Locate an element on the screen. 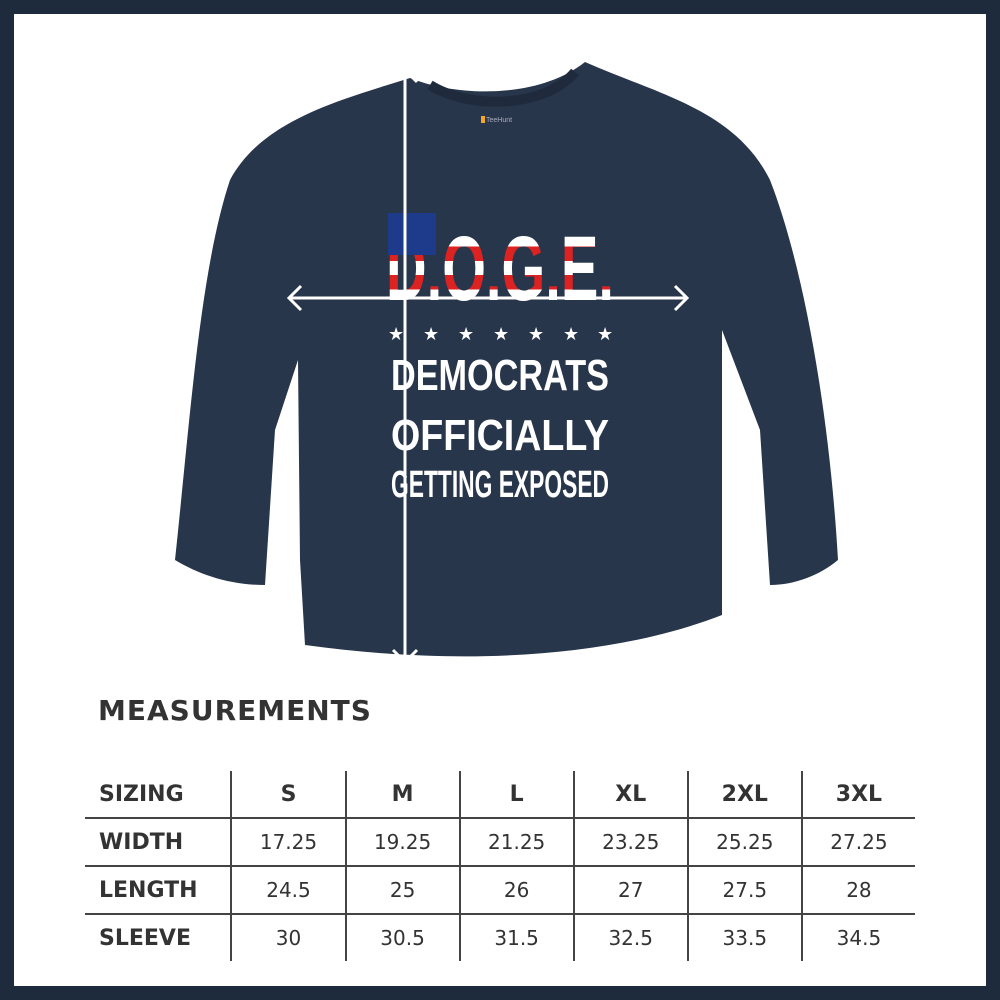 This screenshot has width=1000, height=1000. table-cell: 25 is located at coordinates (402, 889).